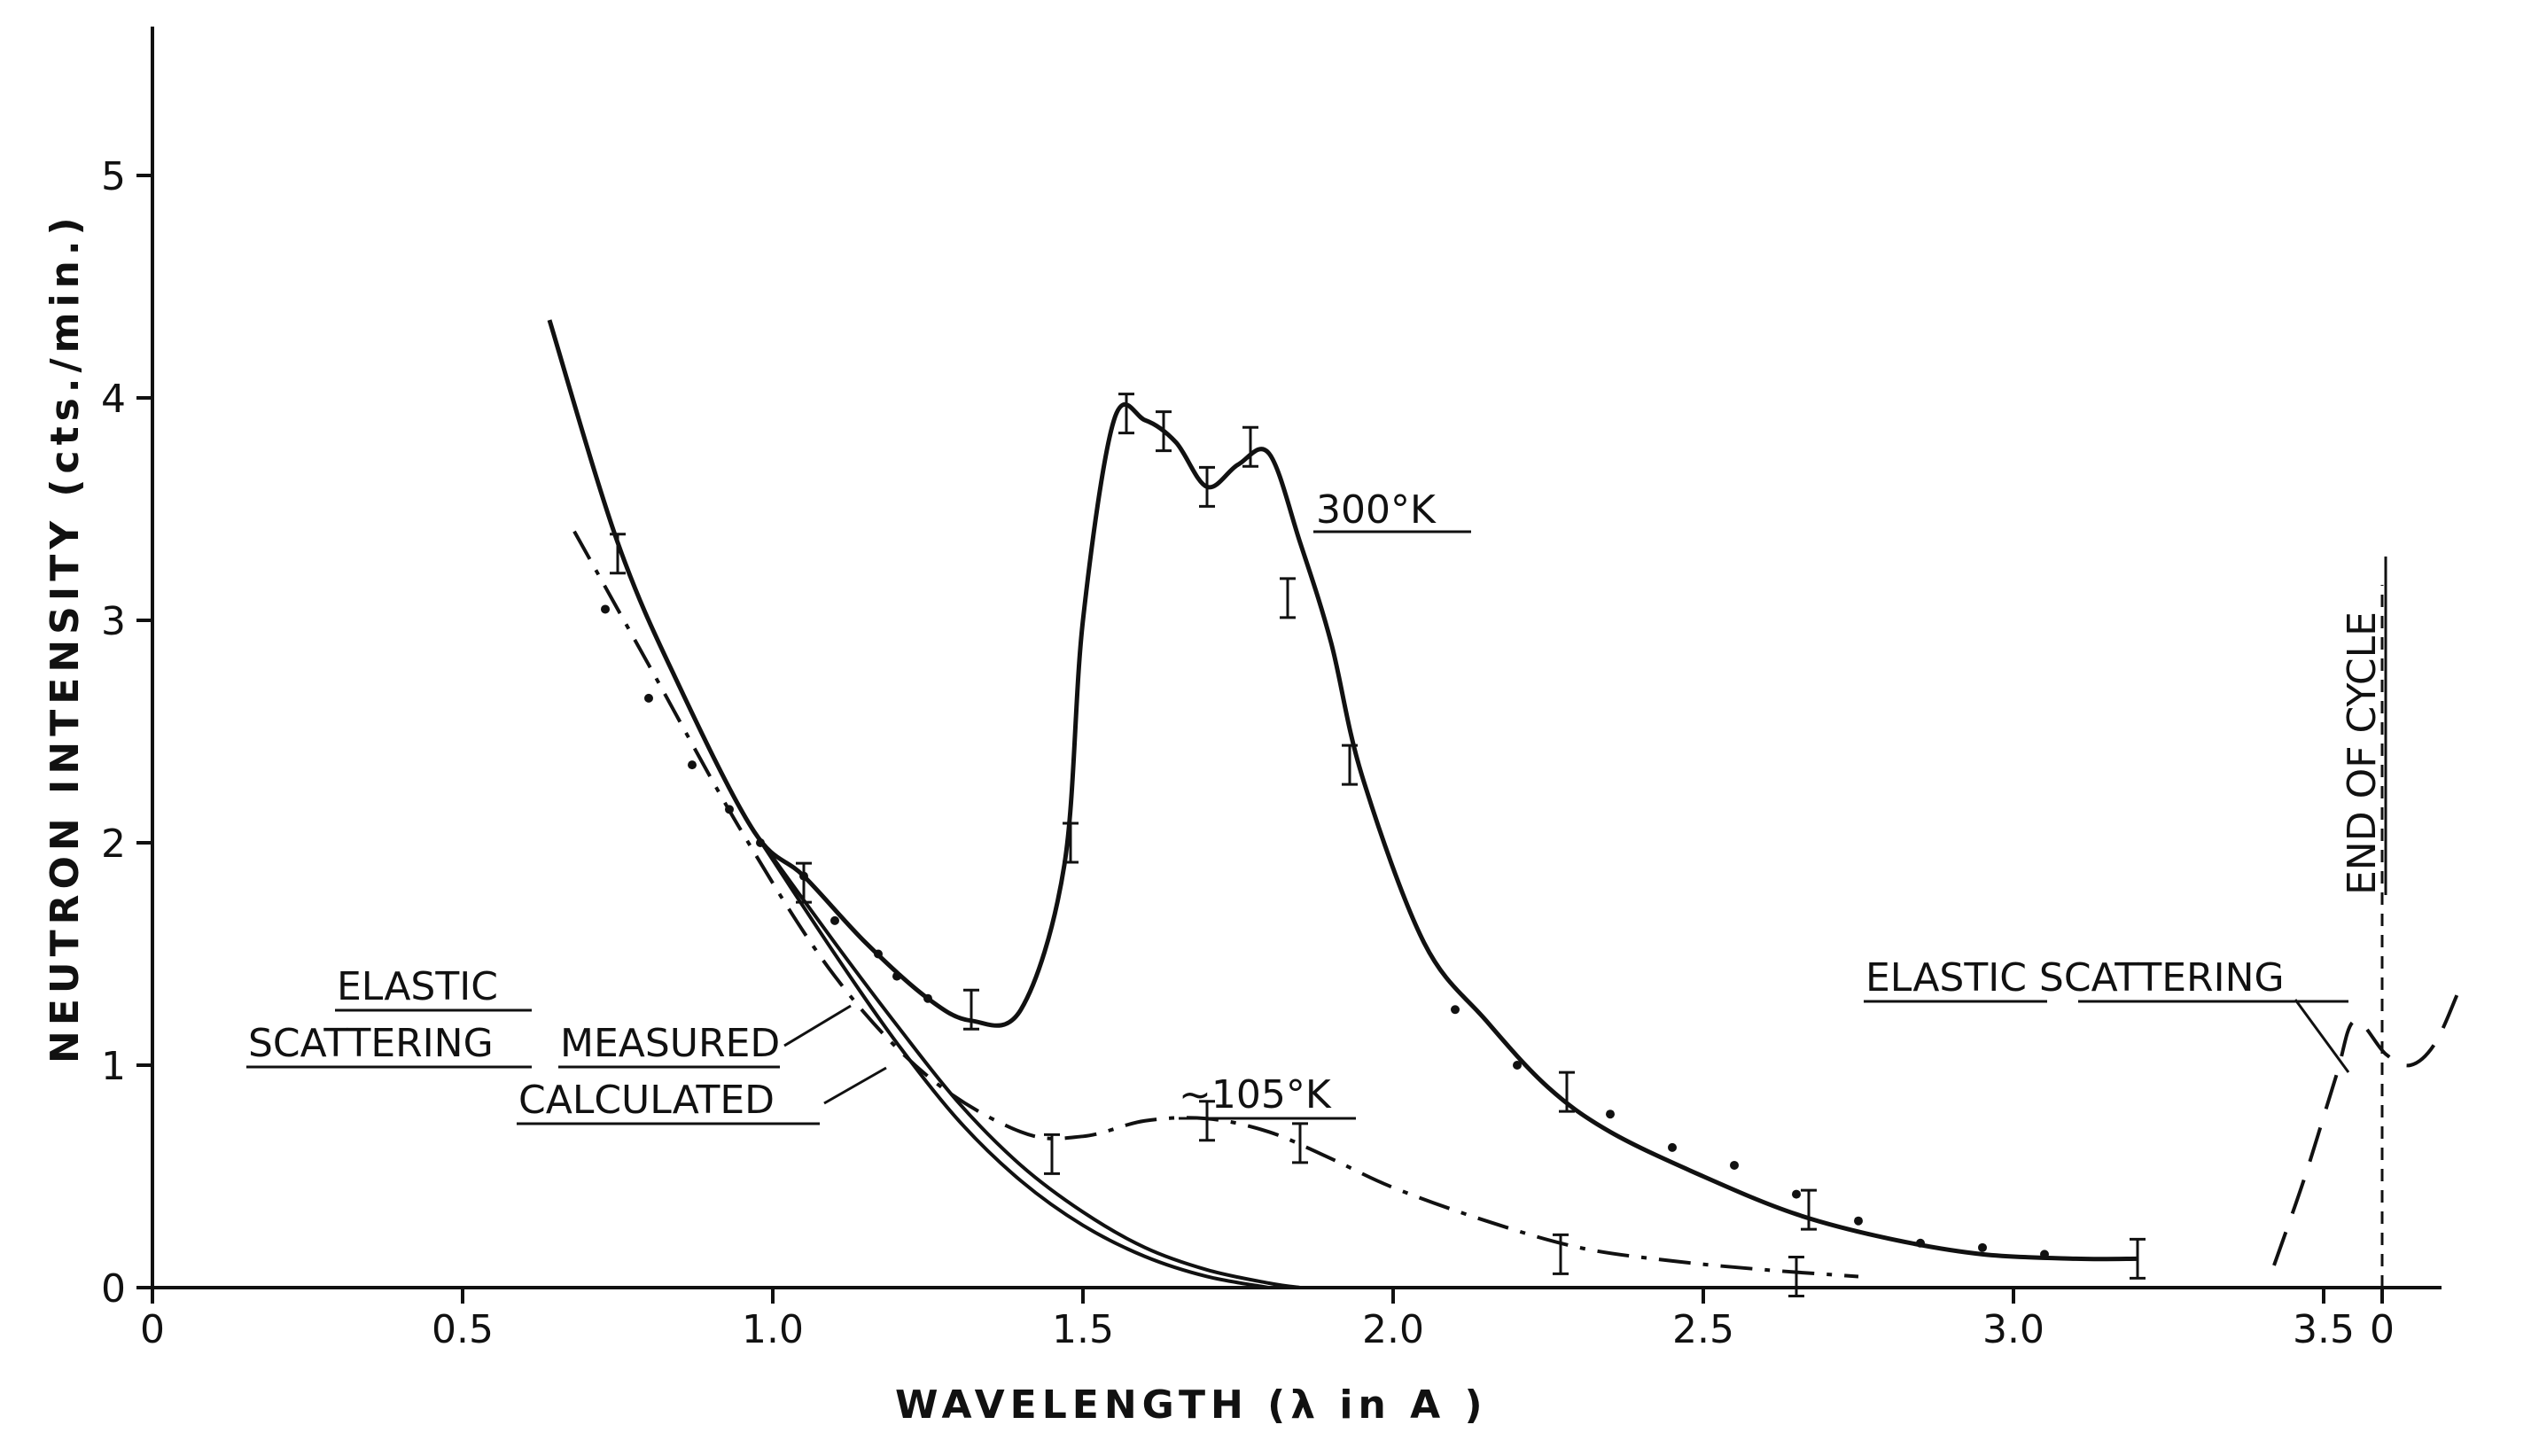  Describe the element at coordinates (855, 1085) in the screenshot. I see `leader-calculated` at that location.